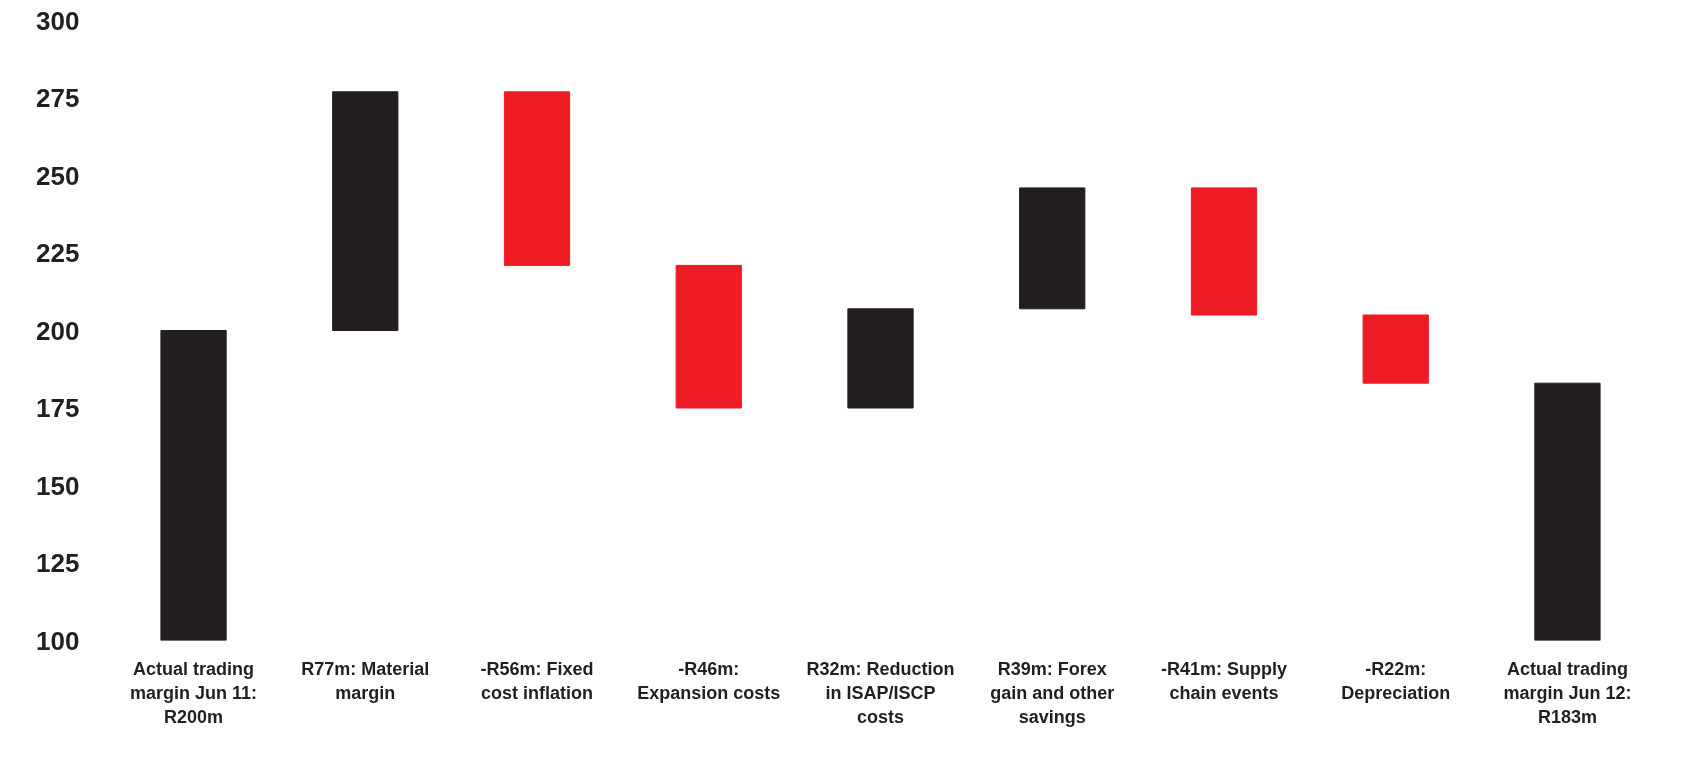  What do you see at coordinates (1567, 692) in the screenshot?
I see `x-tick-label: Actual trading margin Jun 12: R183m` at bounding box center [1567, 692].